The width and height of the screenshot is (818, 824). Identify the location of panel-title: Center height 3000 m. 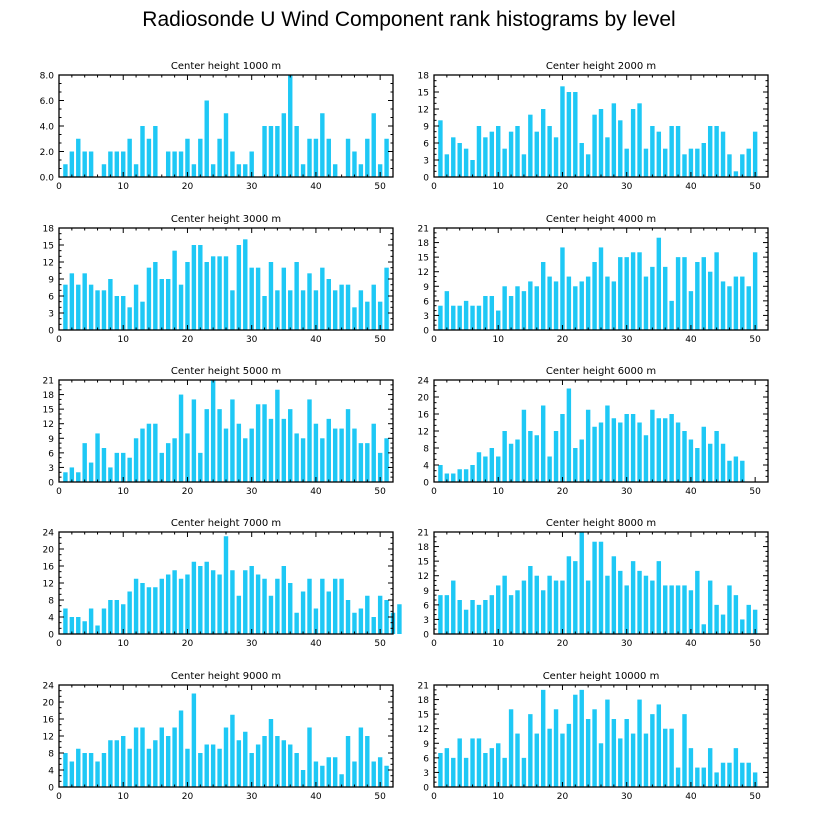
(226, 219).